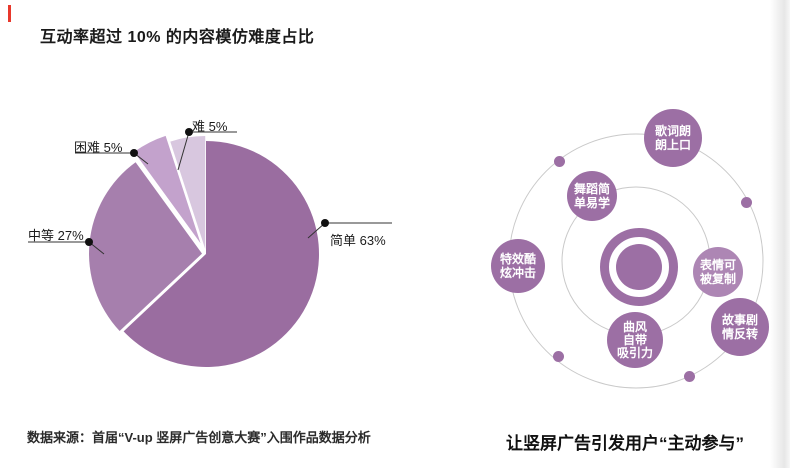  I want to click on page-title: 互动率超过 10% 的内容模仿难度占比, so click(177, 37).